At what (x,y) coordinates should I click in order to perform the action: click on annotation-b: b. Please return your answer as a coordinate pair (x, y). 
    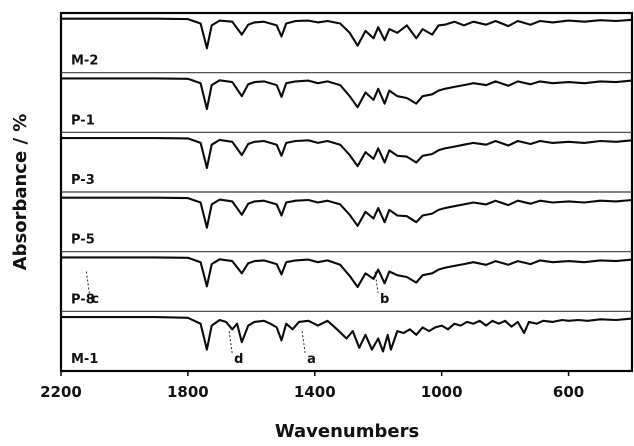
    Looking at the image, I should click on (384, 299).